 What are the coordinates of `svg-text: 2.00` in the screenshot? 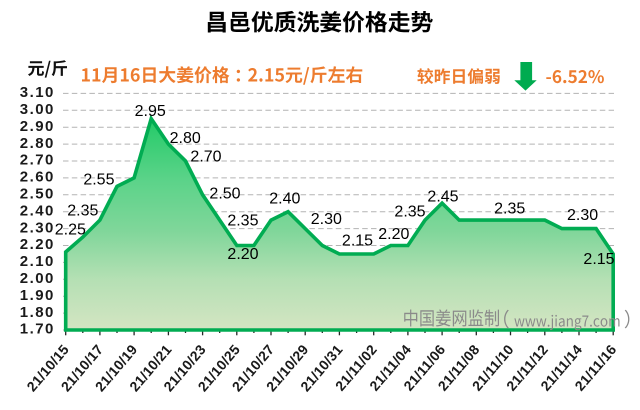 It's located at (37, 278).